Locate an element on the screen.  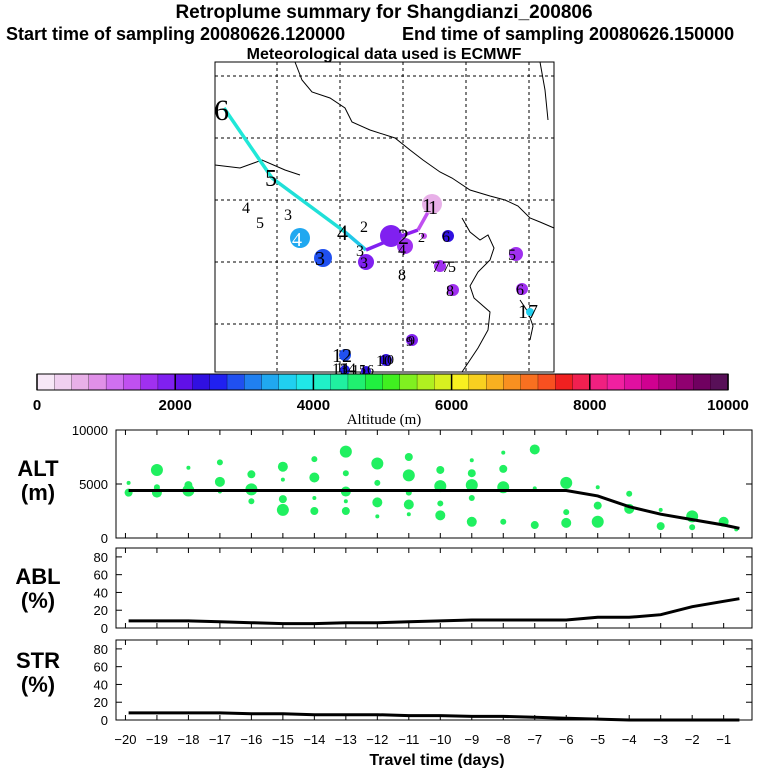
panel-frame is located at coordinates (434, 484).